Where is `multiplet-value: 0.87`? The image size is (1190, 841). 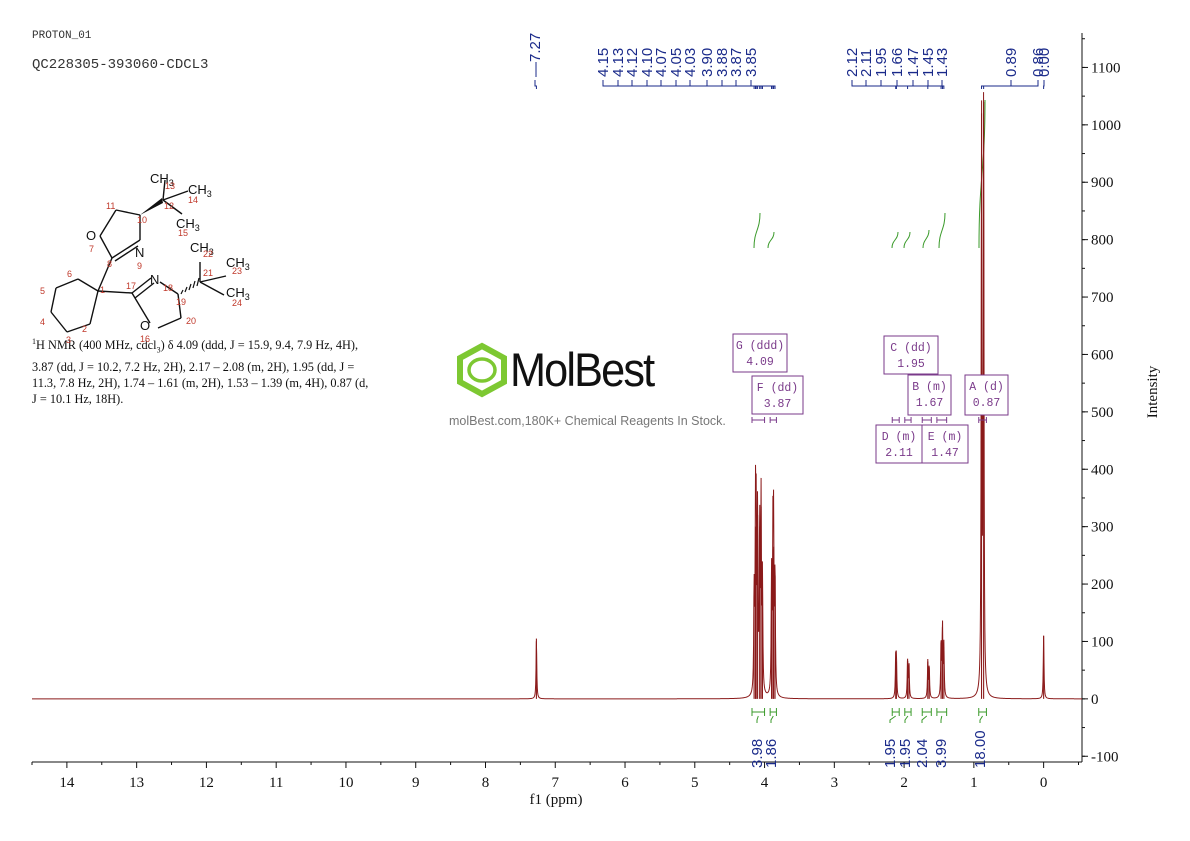
multiplet-value: 0.87 is located at coordinates (987, 403).